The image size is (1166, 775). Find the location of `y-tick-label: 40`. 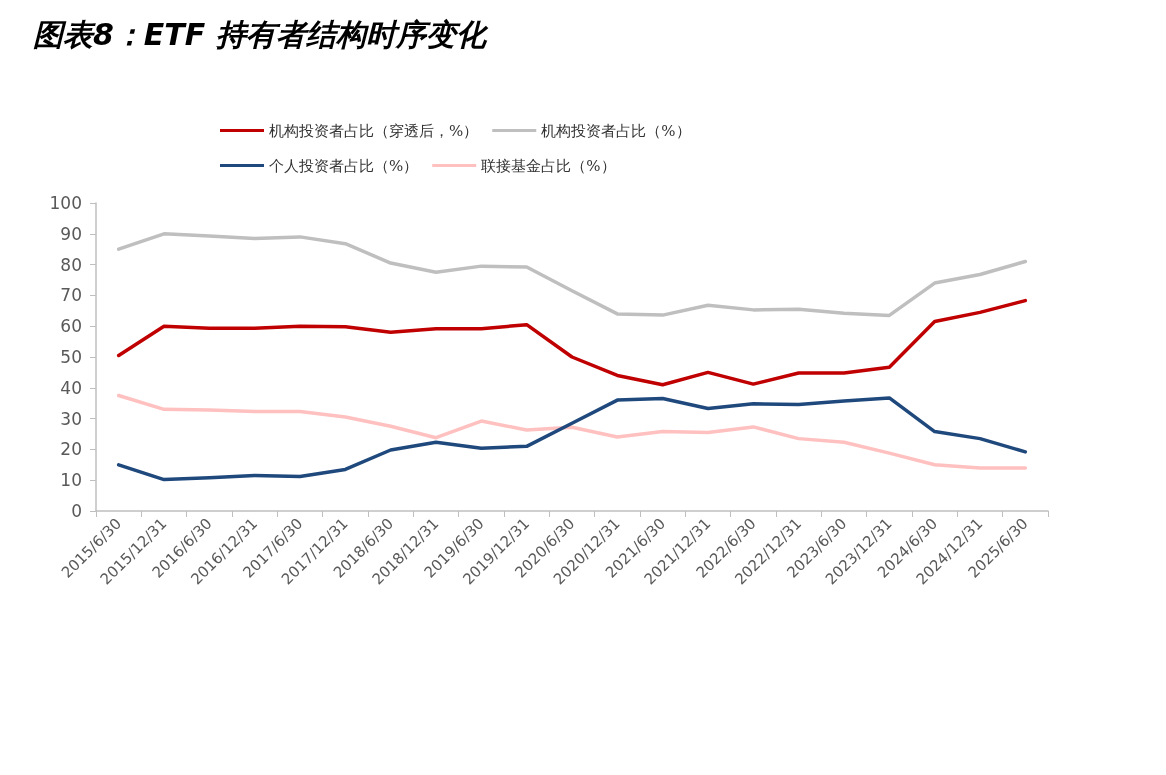

y-tick-label: 40 is located at coordinates (71, 387).